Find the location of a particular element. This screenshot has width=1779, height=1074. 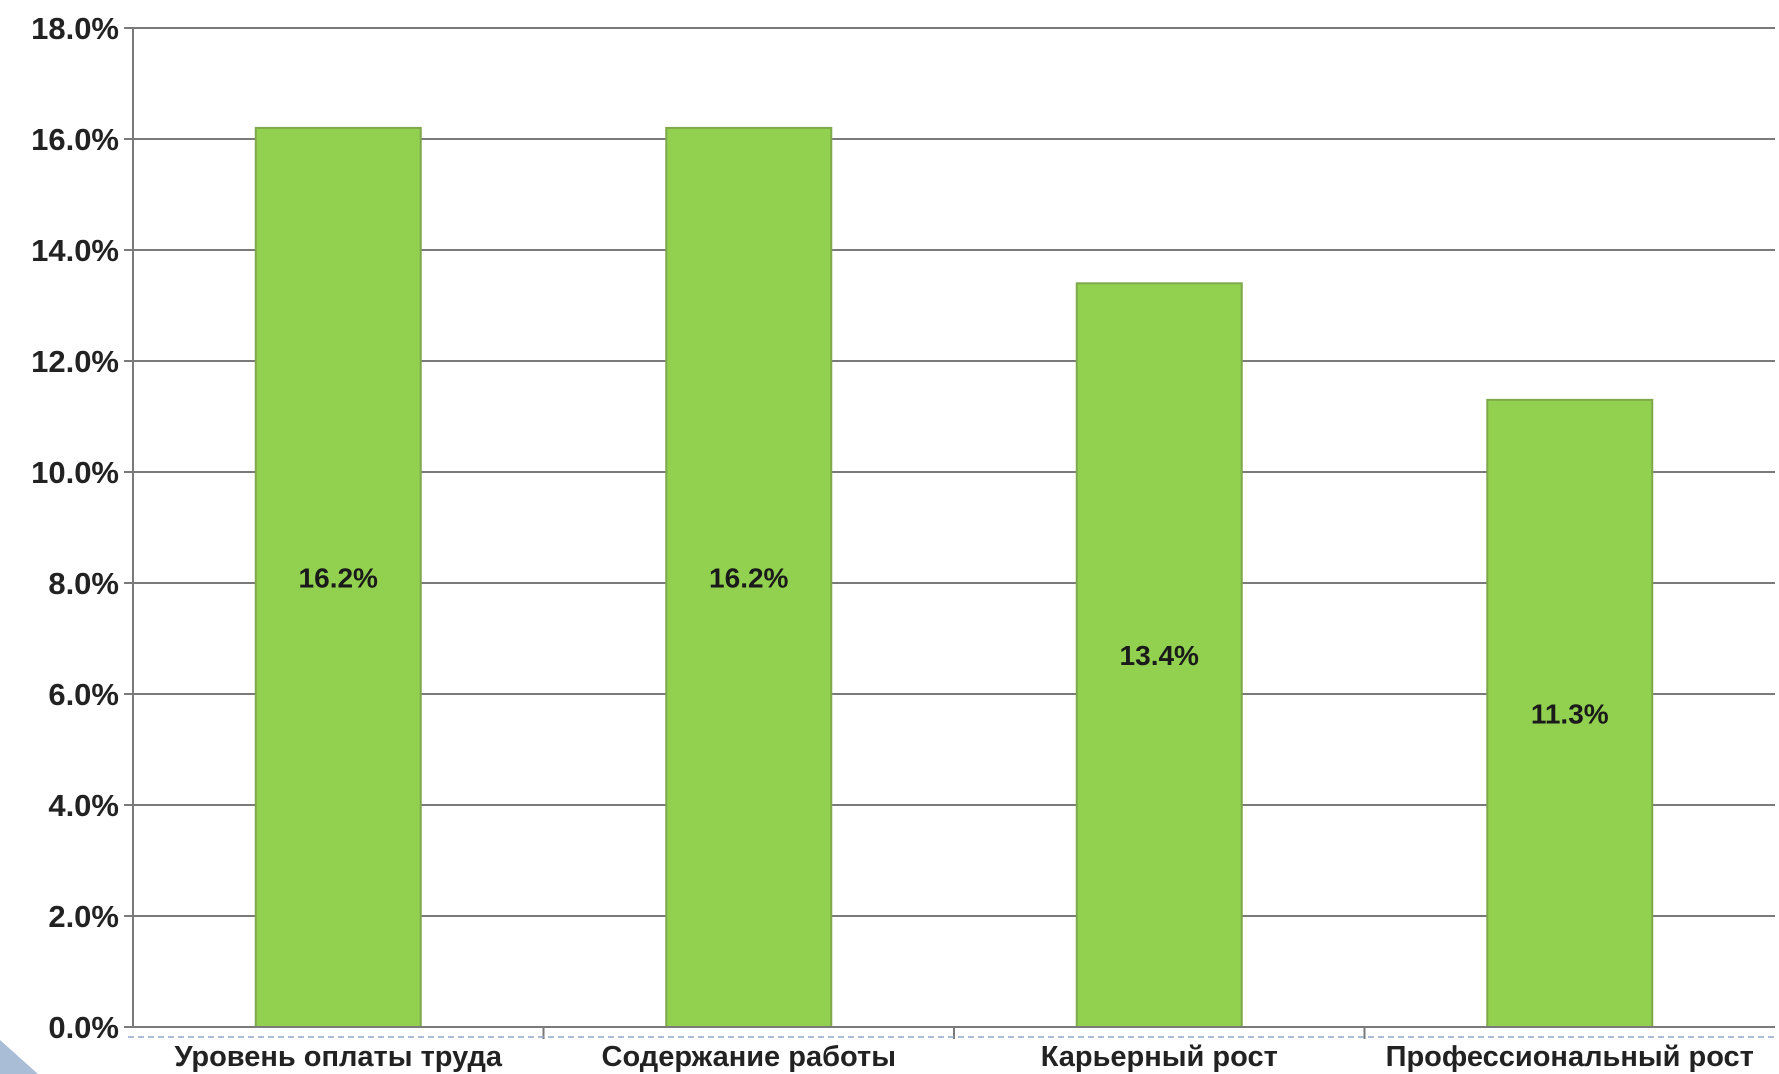

y-tick-label: 16.0% is located at coordinates (75, 139).